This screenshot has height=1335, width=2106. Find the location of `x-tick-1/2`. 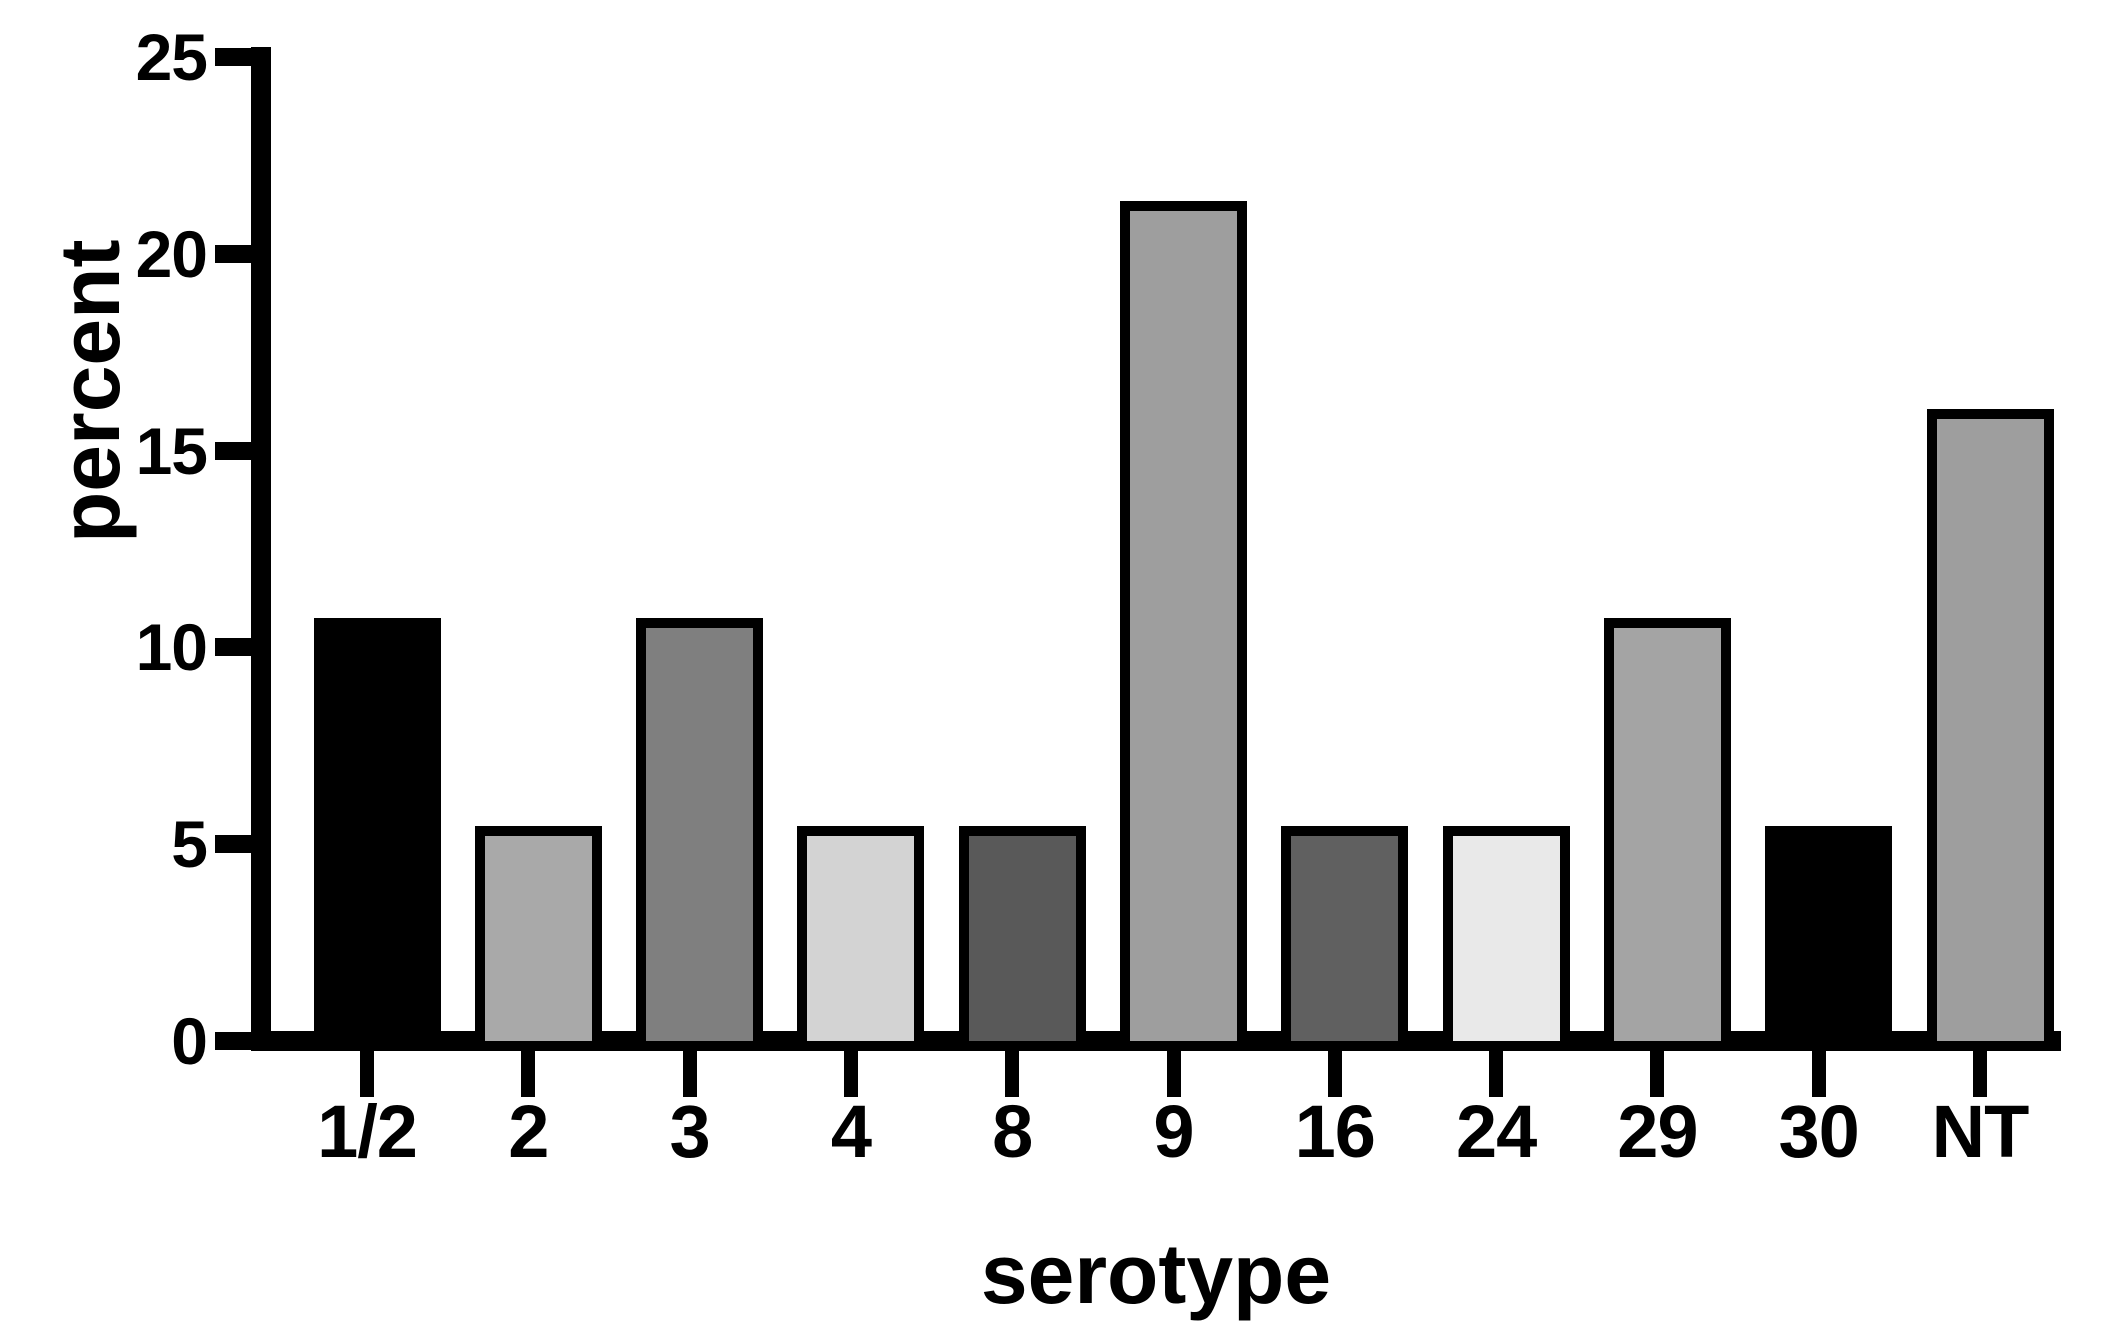

x-tick-1/2 is located at coordinates (367, 1074).